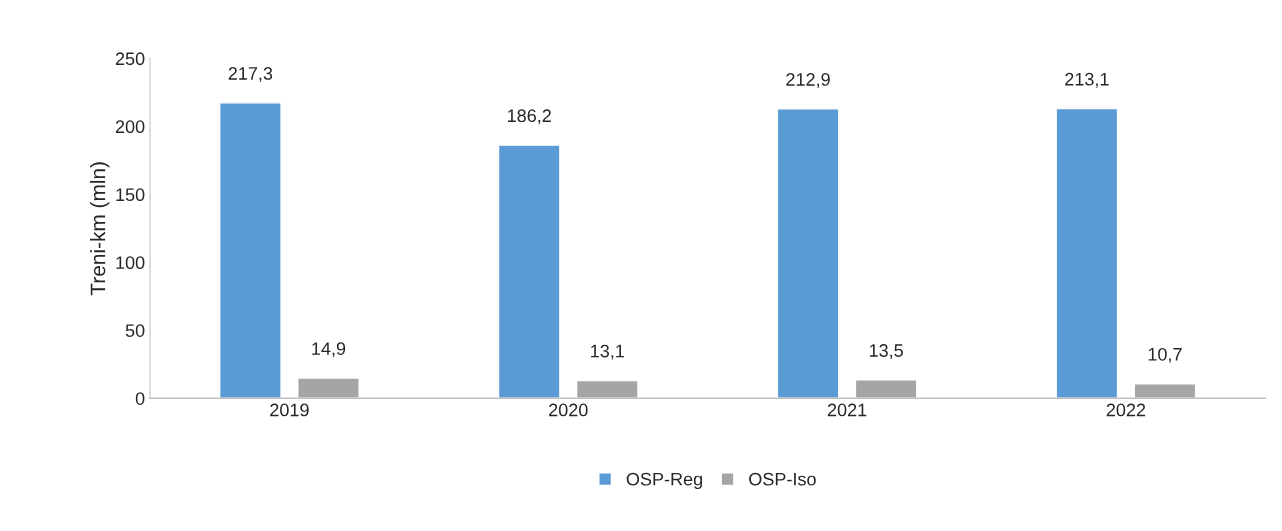 Image resolution: width=1282 pixels, height=531 pixels. I want to click on y-tick-label: 50, so click(135, 330).